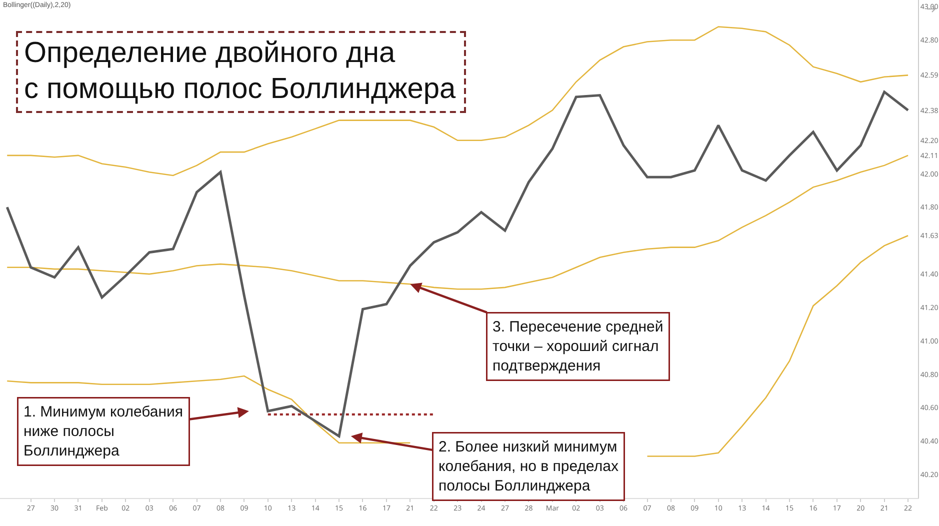 The width and height of the screenshot is (939, 526). Describe the element at coordinates (528, 466) in the screenshot. I see `annotation: 2. Более низкий минимум колебания, но в пределах полосы Боллинджера` at that location.